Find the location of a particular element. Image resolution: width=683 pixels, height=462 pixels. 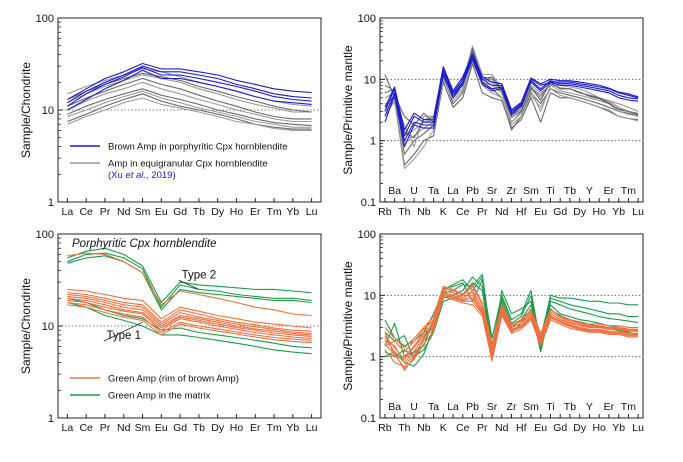

x-tick-label: Sr is located at coordinates (492, 191).